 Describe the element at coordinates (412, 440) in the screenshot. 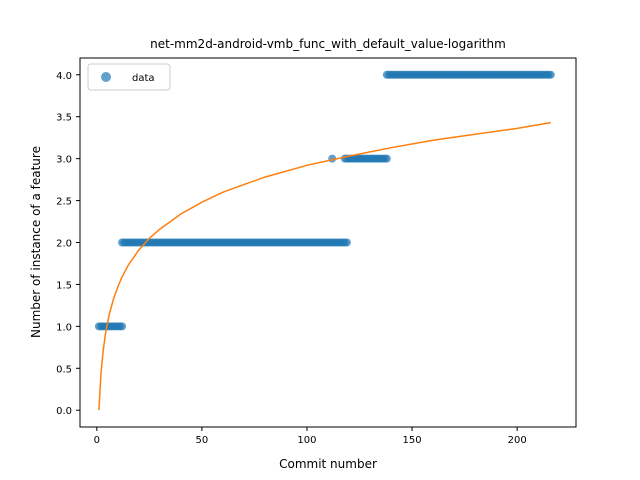

I see `x-tick-label: 150` at that location.